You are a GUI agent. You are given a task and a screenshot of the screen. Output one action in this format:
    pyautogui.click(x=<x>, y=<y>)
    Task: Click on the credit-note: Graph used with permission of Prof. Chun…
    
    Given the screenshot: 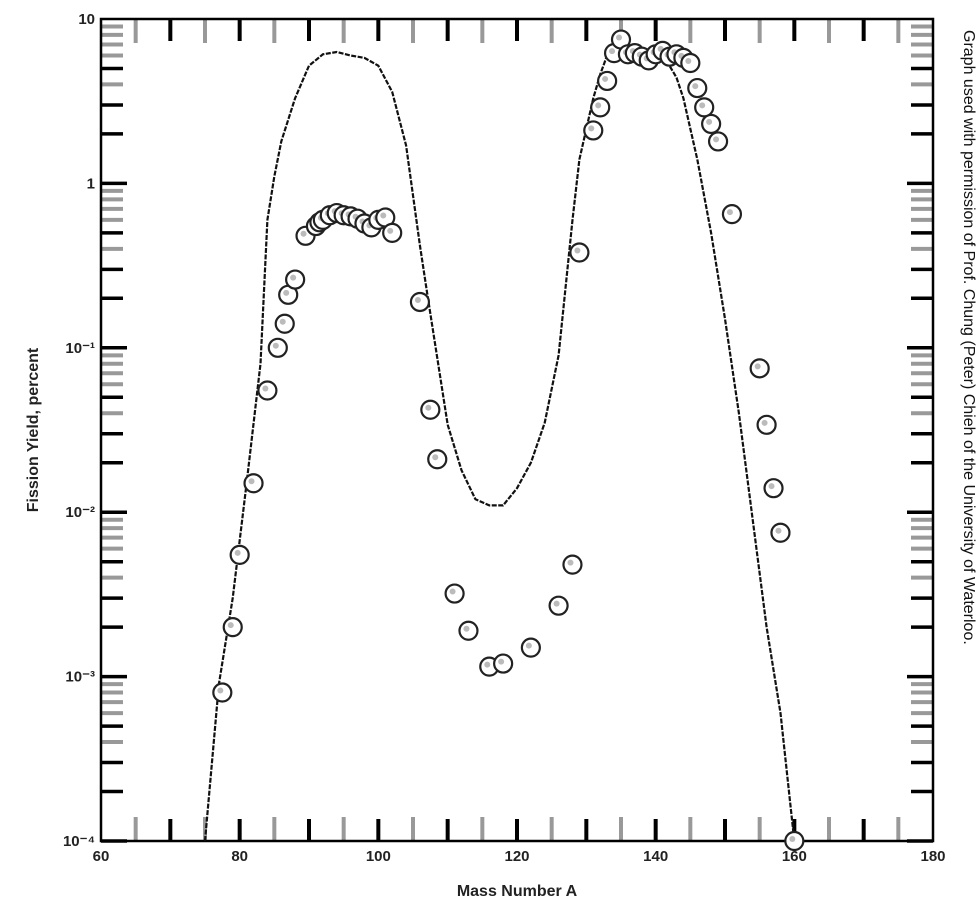 What is the action you would take?
    pyautogui.click(x=967, y=450)
    